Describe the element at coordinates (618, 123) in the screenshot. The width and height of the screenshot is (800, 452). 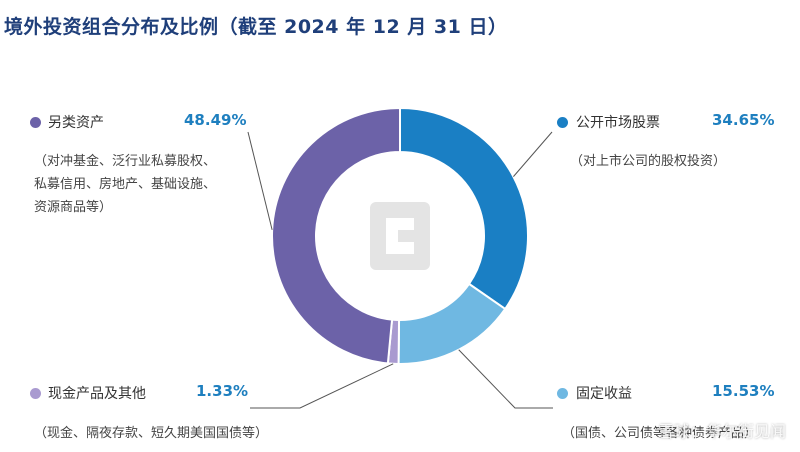
I see `label-public-equity: 公开市场股票` at that location.